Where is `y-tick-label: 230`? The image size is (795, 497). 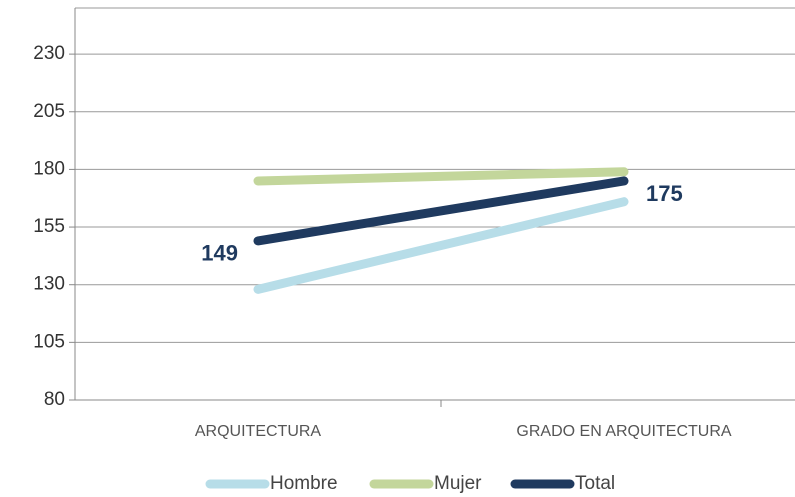
y-tick-label: 230 is located at coordinates (49, 53).